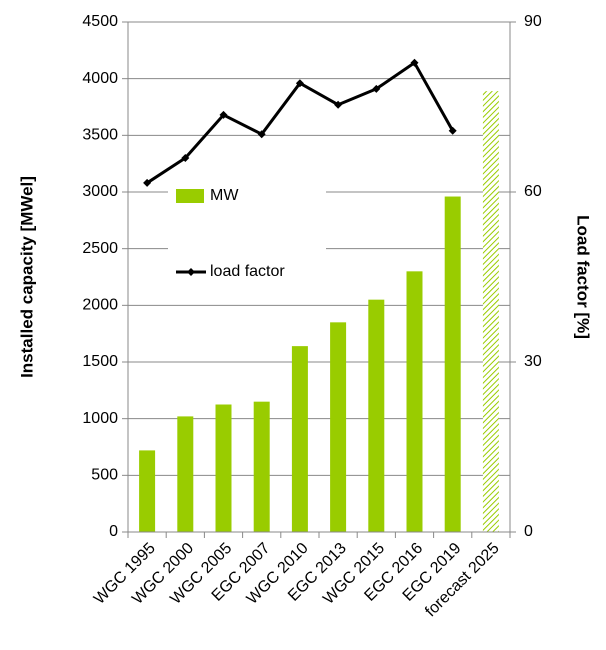 The width and height of the screenshot is (606, 650). Describe the element at coordinates (100, 305) in the screenshot. I see `y-tick-label: 2000` at that location.